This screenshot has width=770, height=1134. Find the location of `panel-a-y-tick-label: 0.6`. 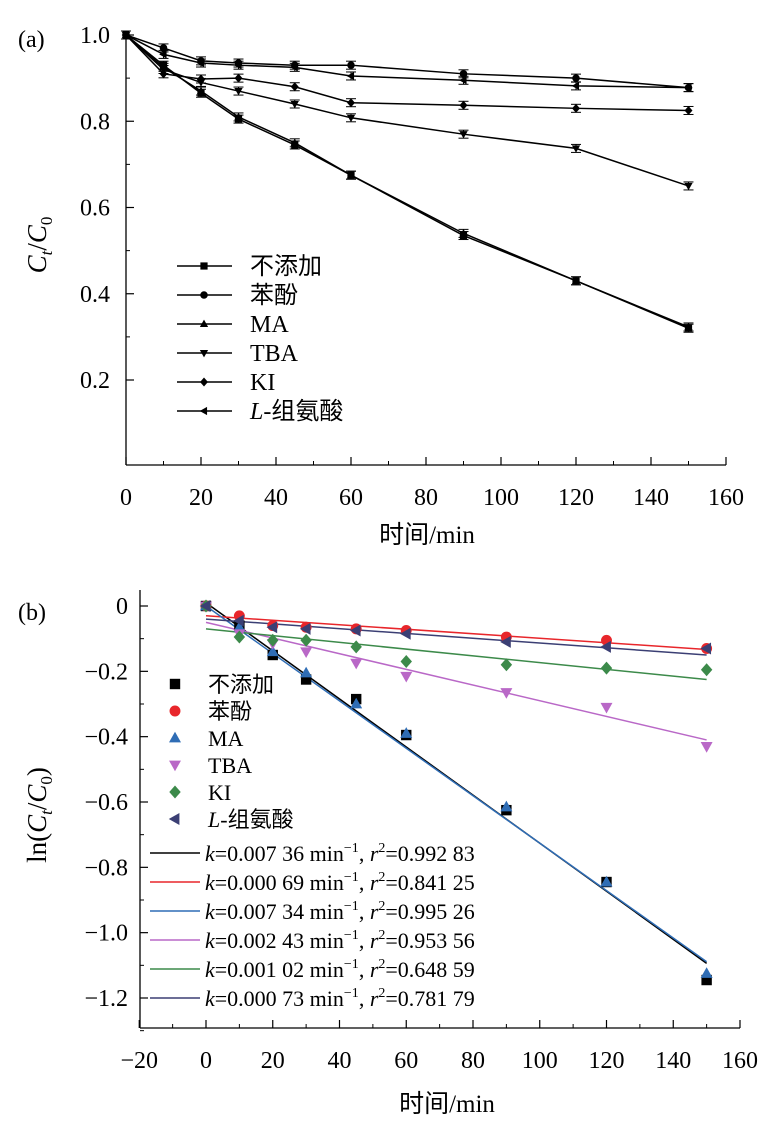

panel-a-y-tick-label: 0.6 is located at coordinates (95, 209).